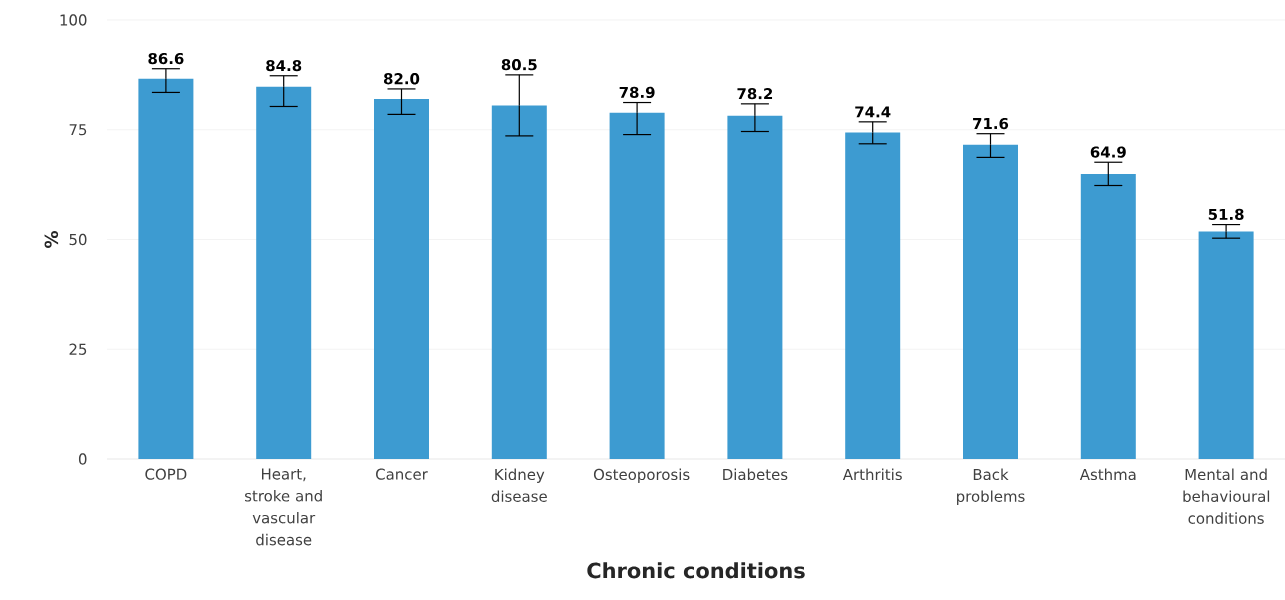  Describe the element at coordinates (166, 58) in the screenshot. I see `data-label: 86.6` at that location.